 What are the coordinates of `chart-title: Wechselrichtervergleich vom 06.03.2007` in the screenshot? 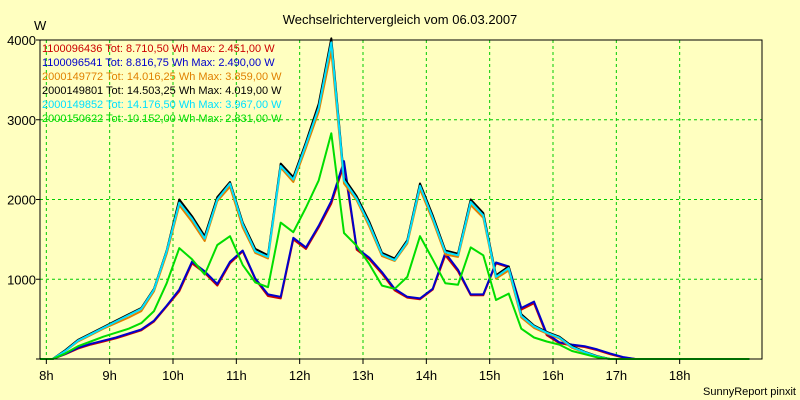 It's located at (400, 19).